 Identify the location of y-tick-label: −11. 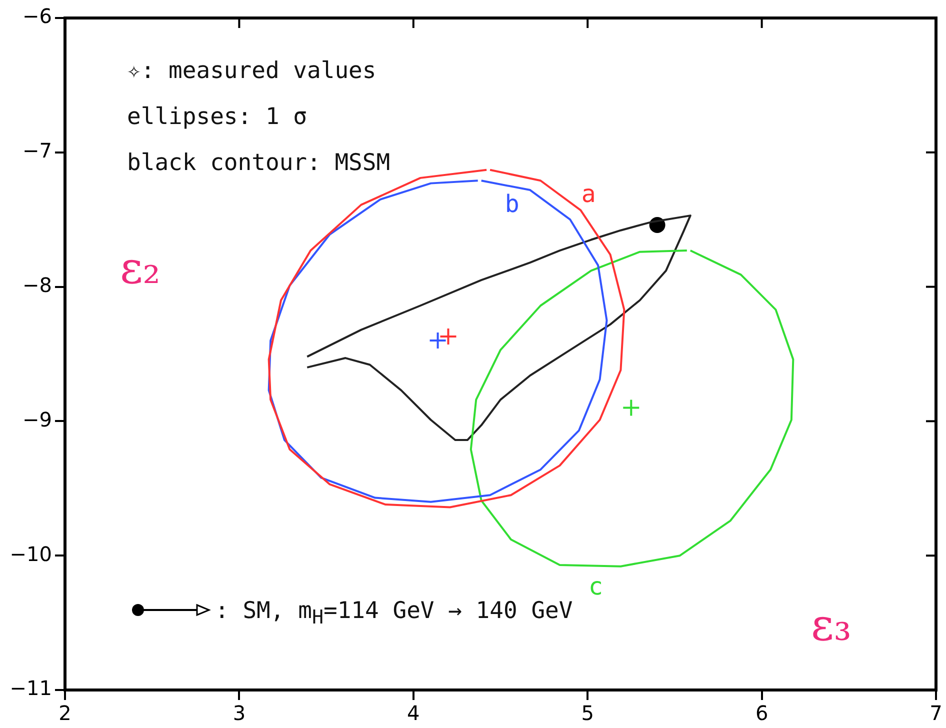
(31, 688).